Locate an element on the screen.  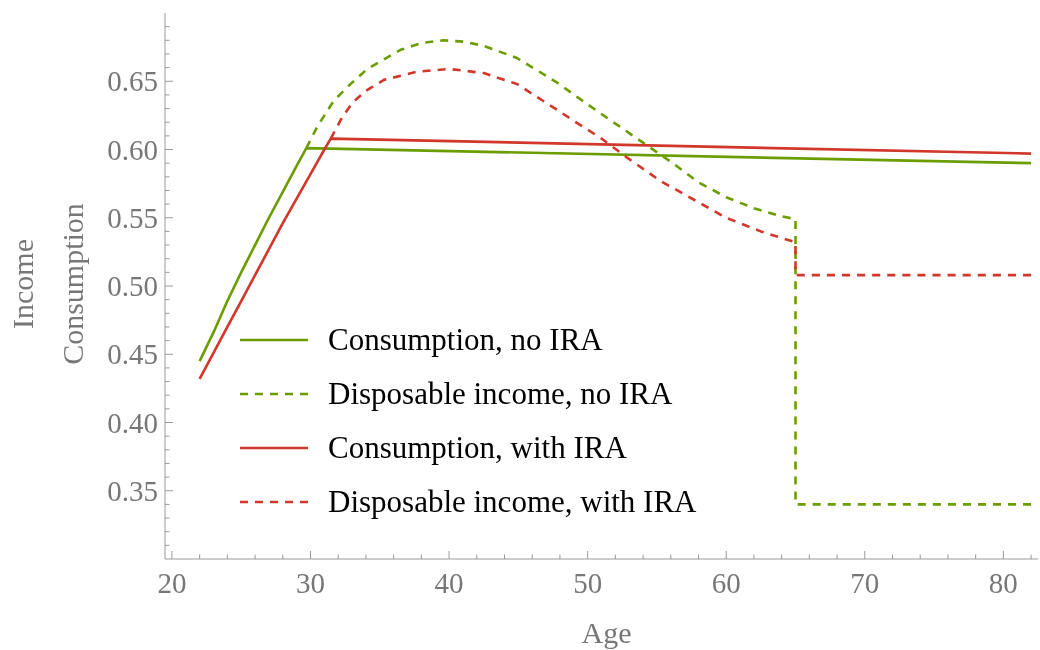
y-tick-label: 0.35 is located at coordinates (132, 490).